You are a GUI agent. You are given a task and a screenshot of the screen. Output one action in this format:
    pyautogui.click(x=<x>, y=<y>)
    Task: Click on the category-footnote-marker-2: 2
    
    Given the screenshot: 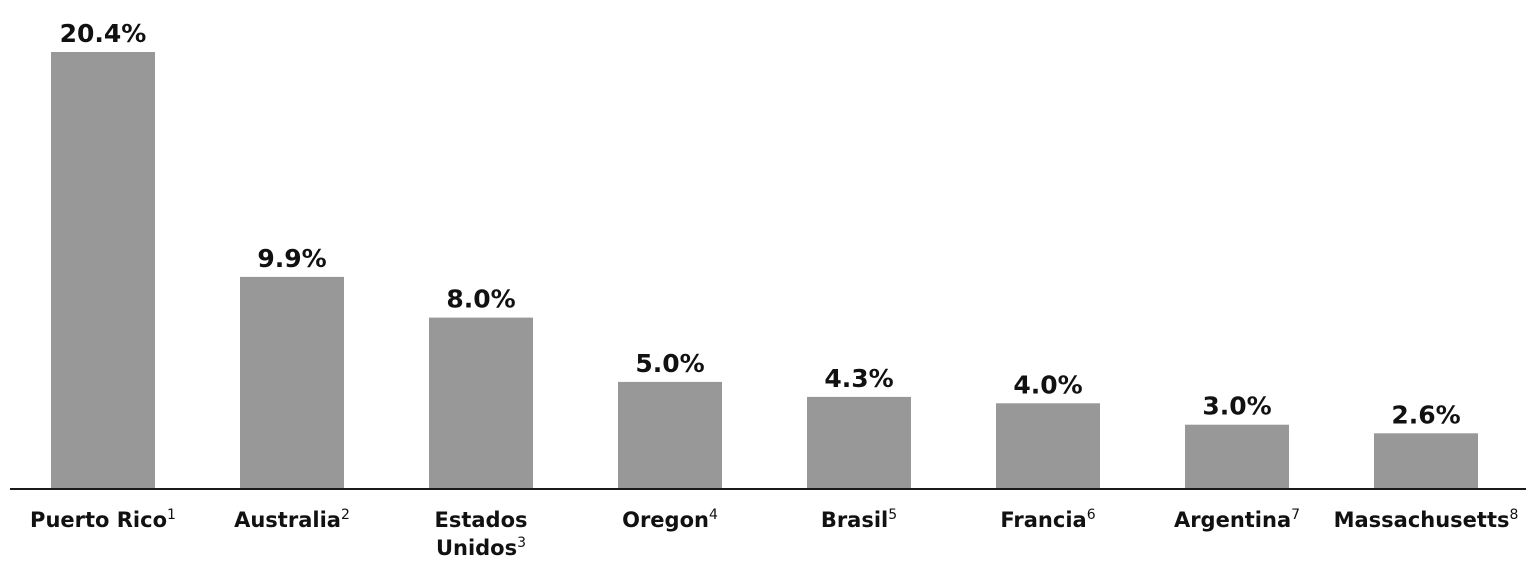 What is the action you would take?
    pyautogui.click(x=345, y=515)
    